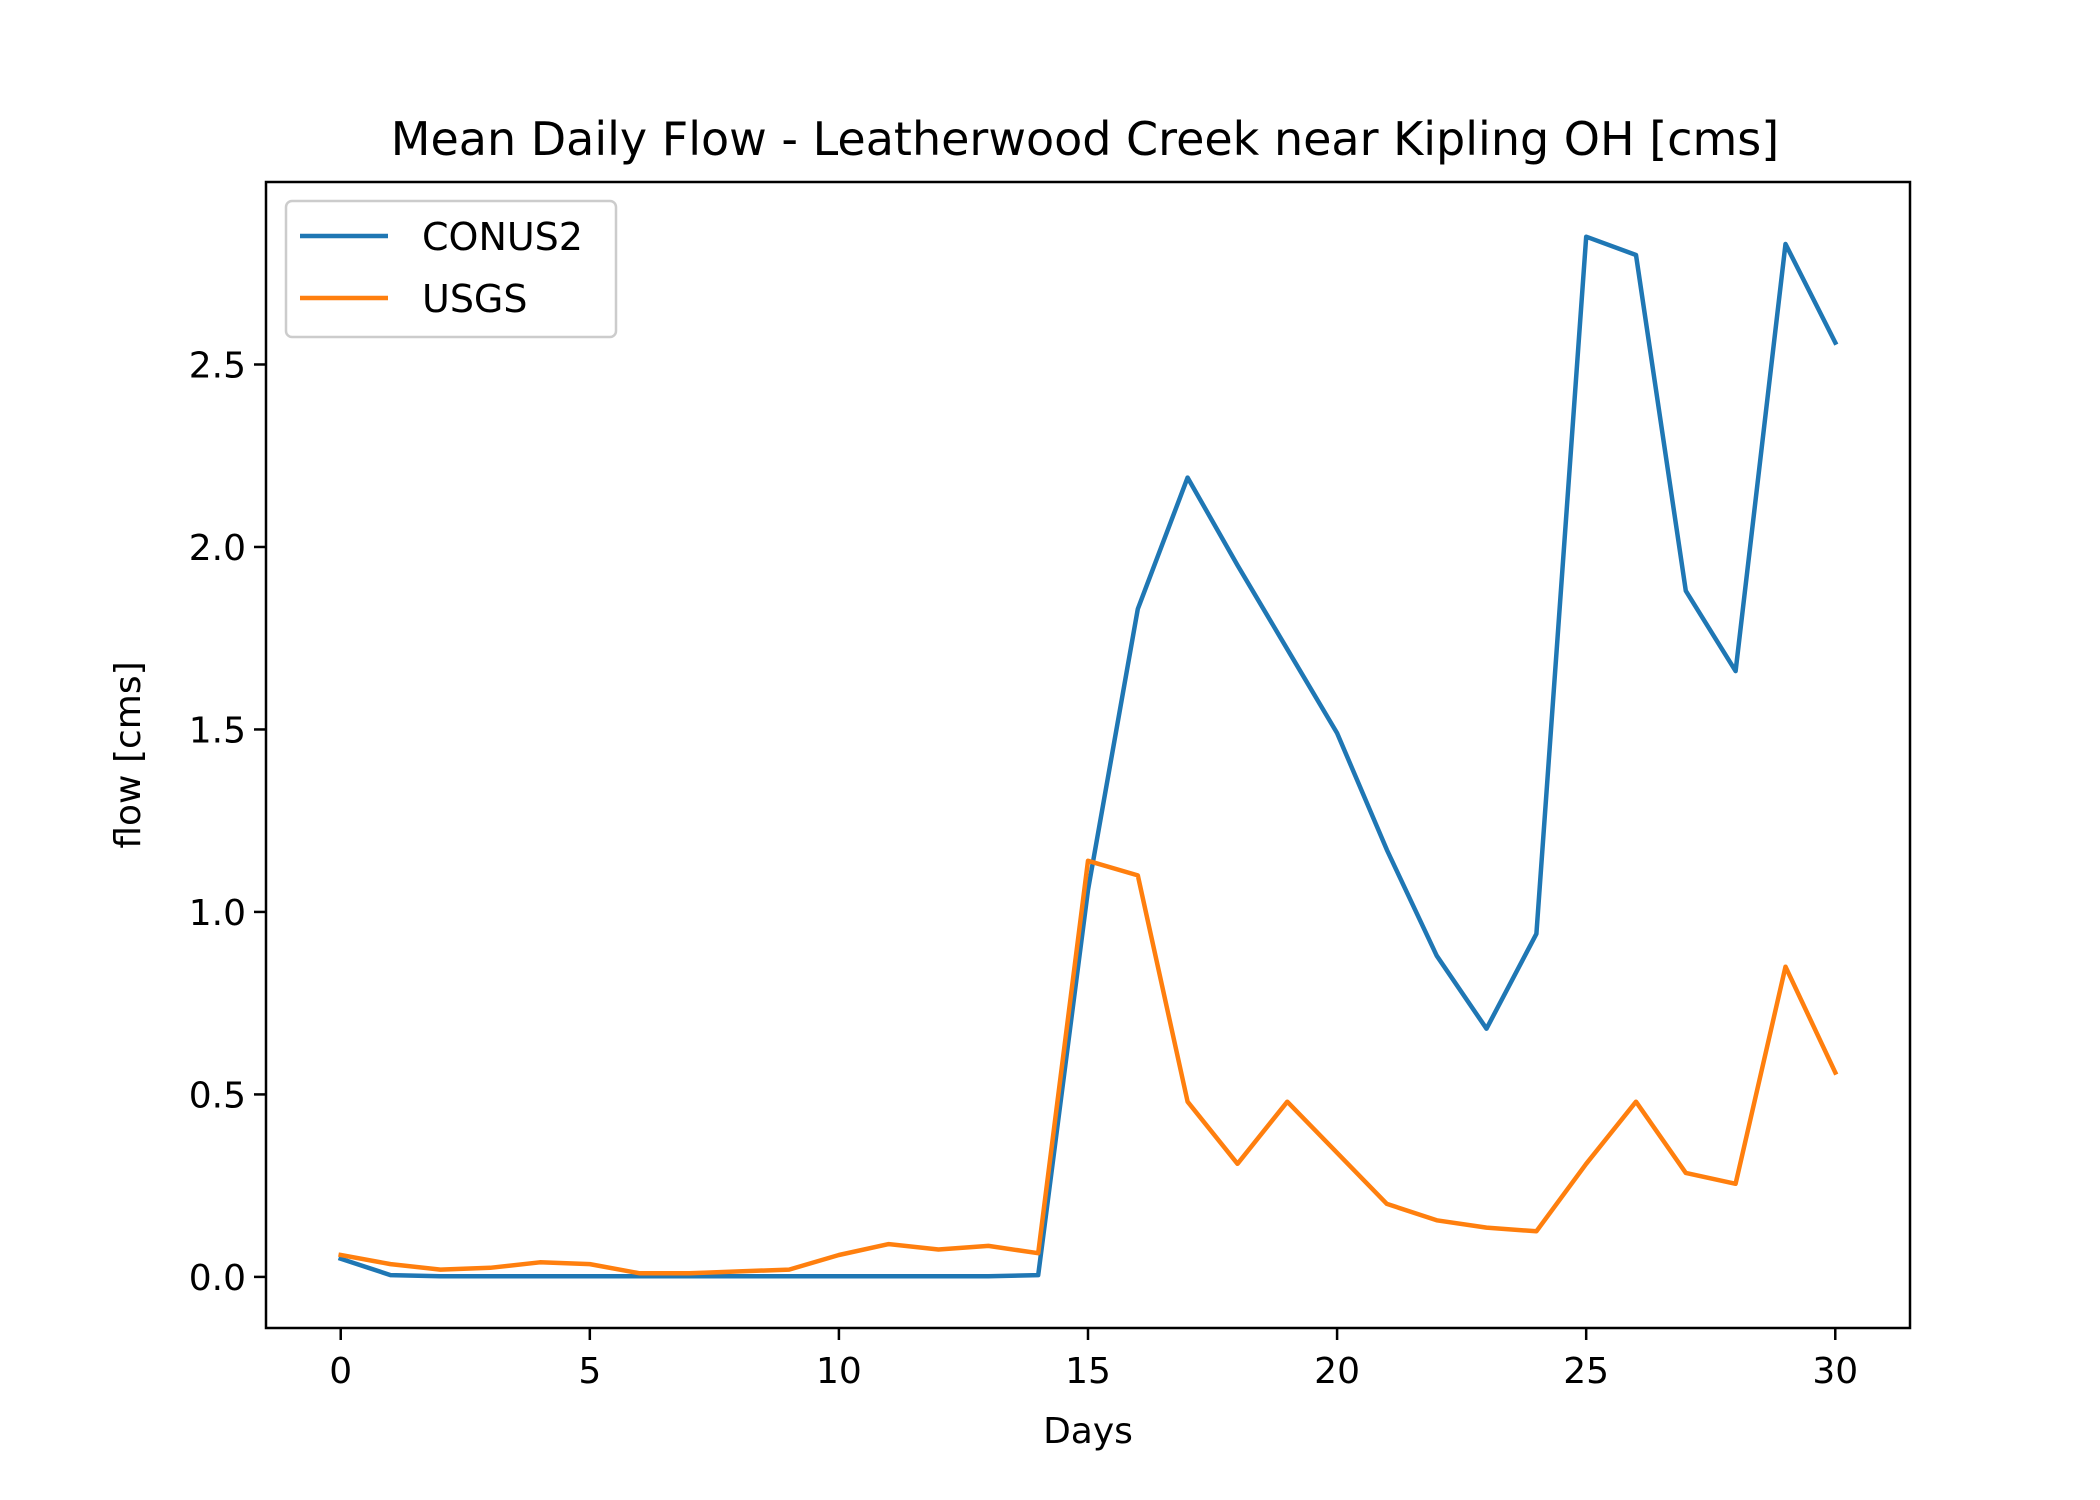 Image resolution: width=2100 pixels, height=1500 pixels. I want to click on y-axis-label: flow [cms], so click(128, 754).